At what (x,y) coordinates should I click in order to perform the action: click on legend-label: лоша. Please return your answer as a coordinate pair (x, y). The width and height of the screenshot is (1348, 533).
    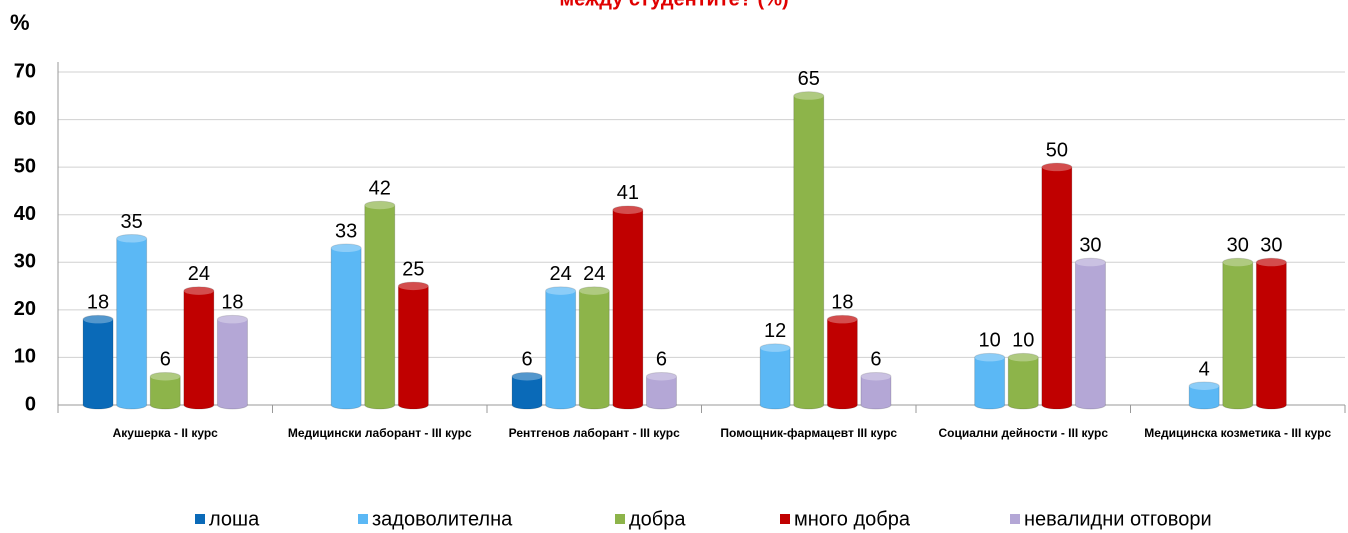
    Looking at the image, I should click on (234, 519).